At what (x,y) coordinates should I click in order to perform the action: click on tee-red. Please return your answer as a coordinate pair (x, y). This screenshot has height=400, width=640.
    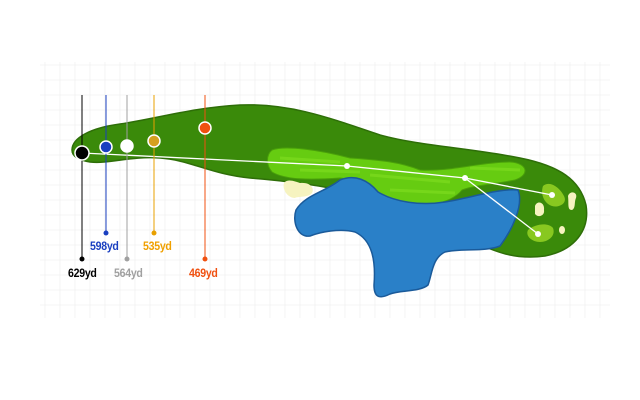
    Looking at the image, I should click on (205, 128).